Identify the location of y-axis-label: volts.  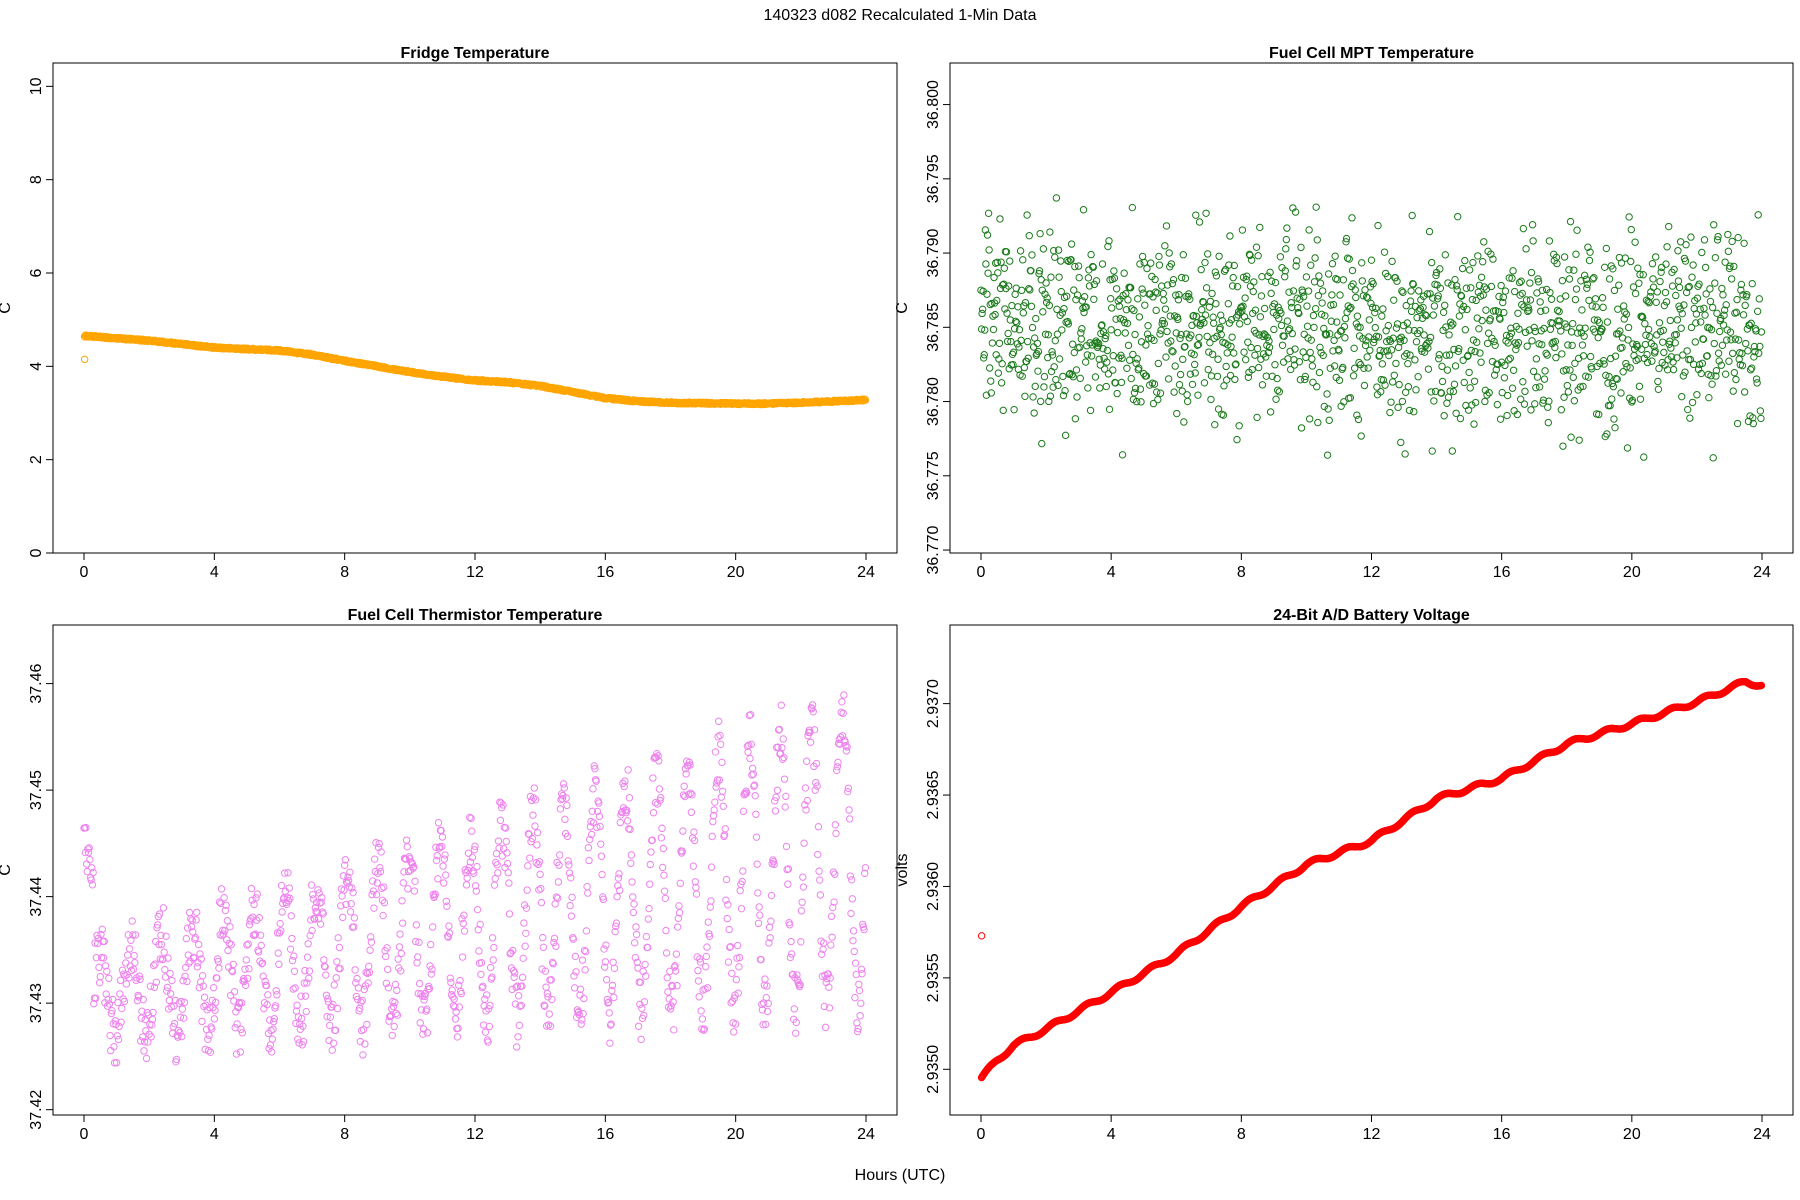
(902, 870).